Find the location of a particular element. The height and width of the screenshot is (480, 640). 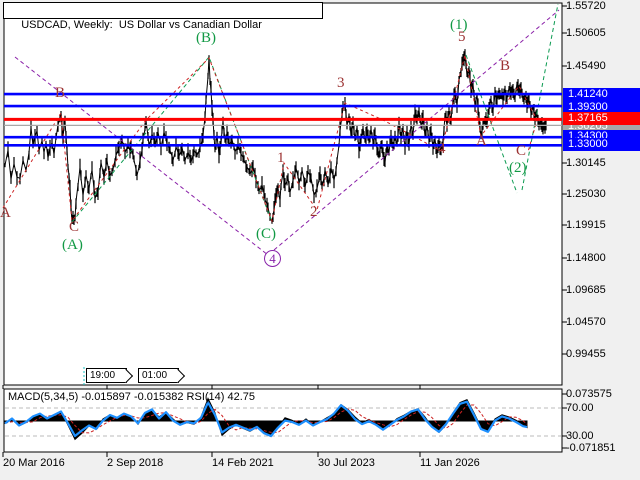

date-axis-label: 20 Mar 2016 is located at coordinates (34, 463).